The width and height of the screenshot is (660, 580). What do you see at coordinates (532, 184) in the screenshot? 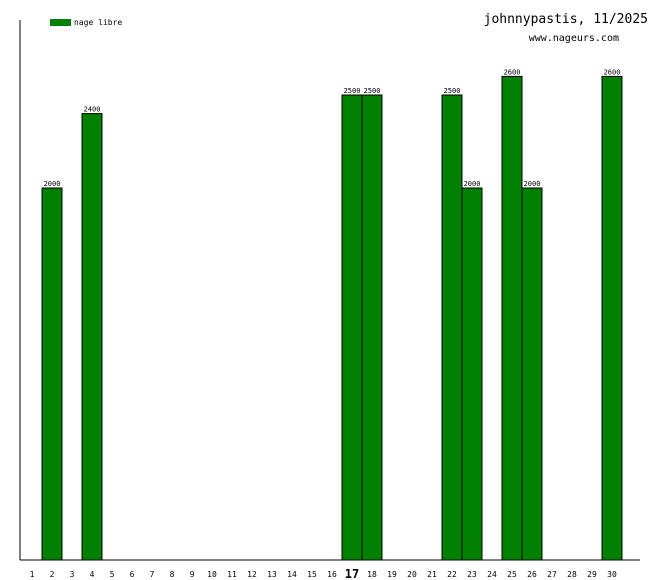
I see `bar-value-label-26: 2000` at bounding box center [532, 184].